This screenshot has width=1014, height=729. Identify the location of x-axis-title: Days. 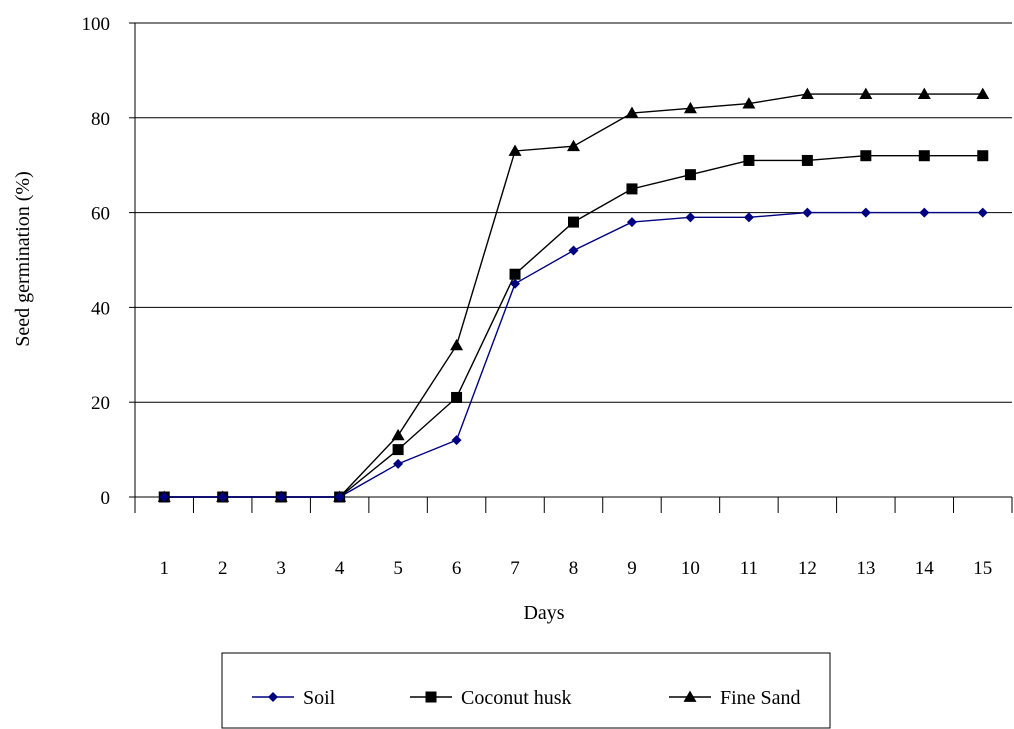
(543, 613).